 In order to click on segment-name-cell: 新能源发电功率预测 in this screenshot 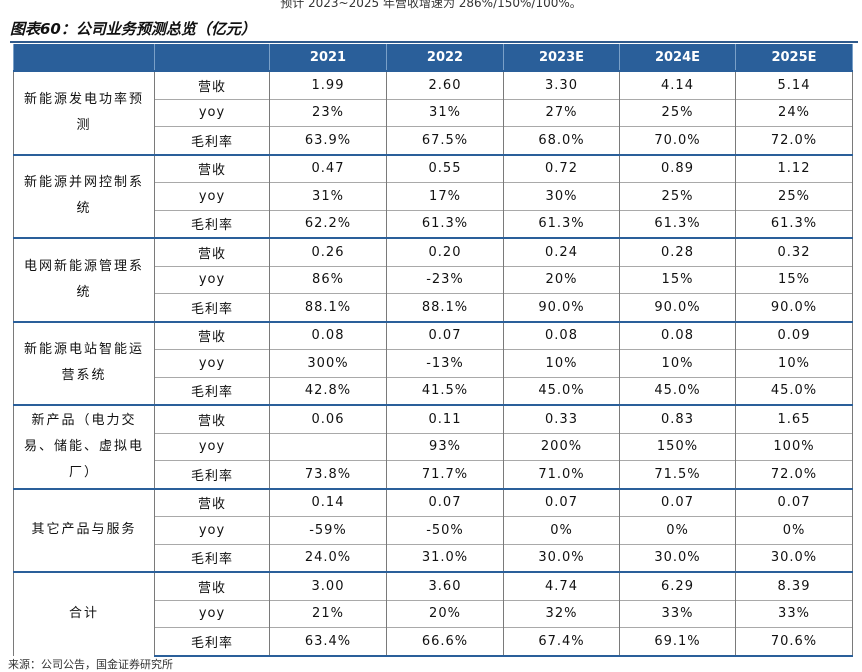, I will do `click(84, 112)`.